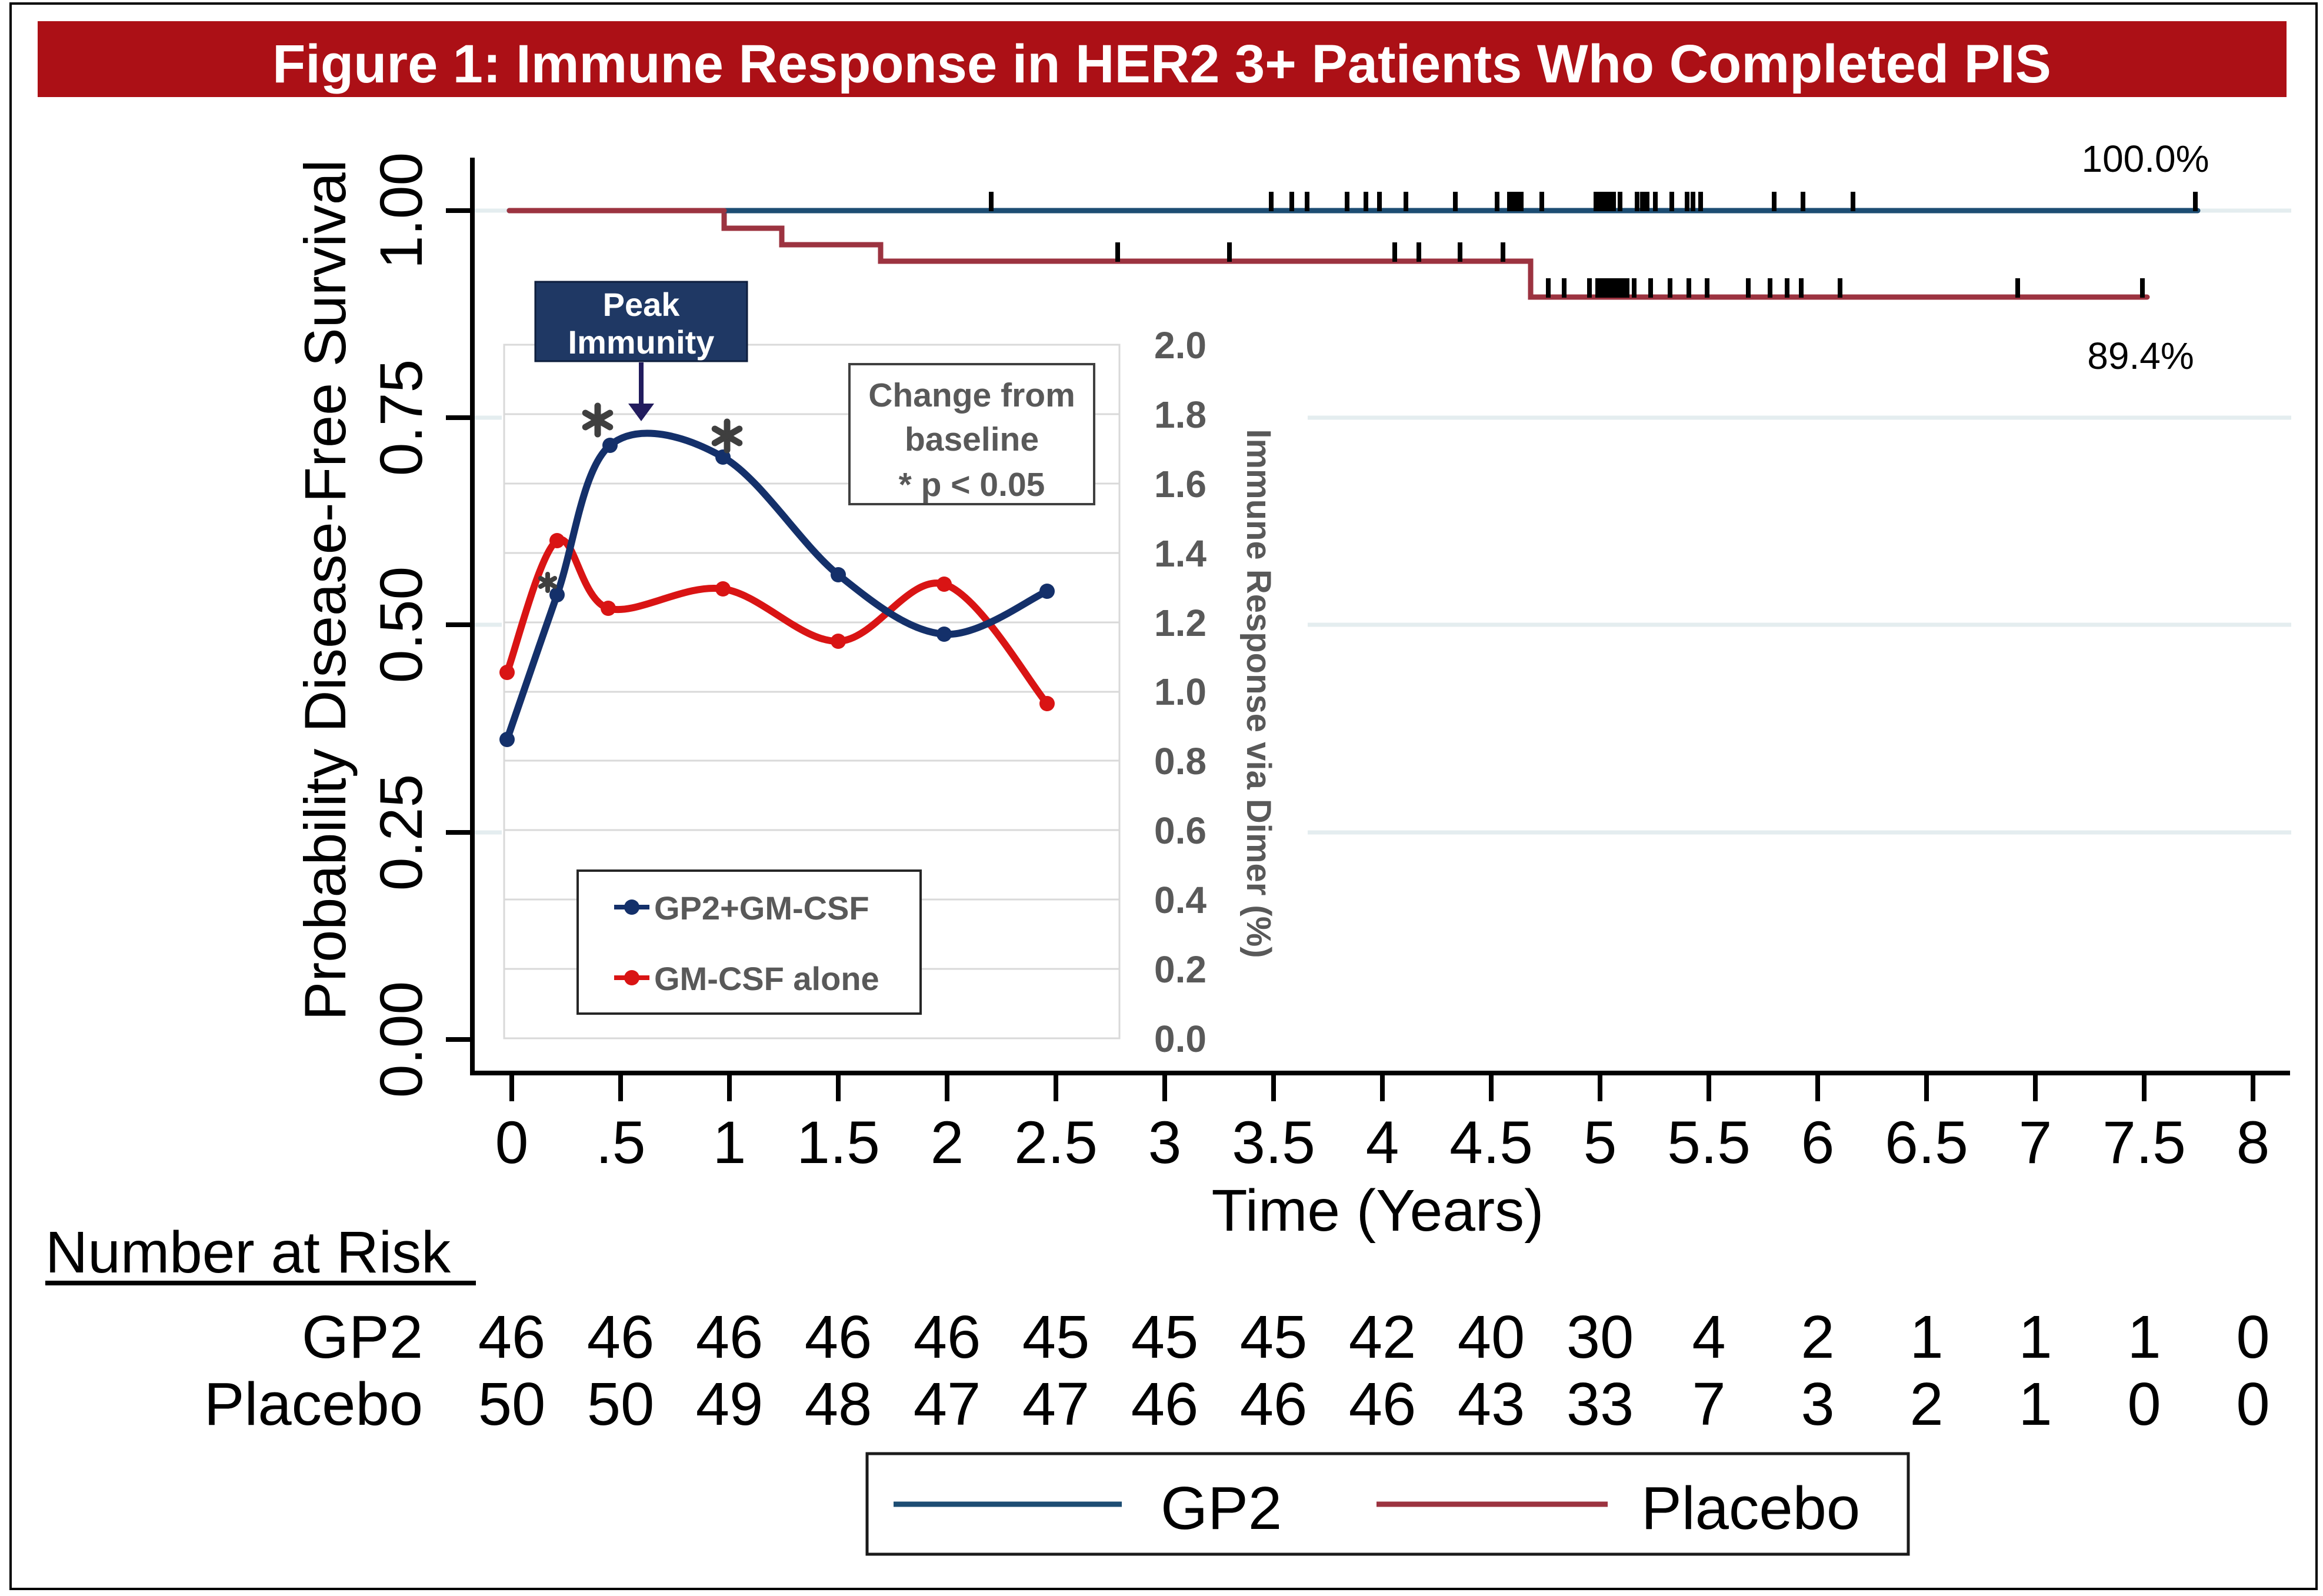 The width and height of the screenshot is (2323, 1596). What do you see at coordinates (1600, 1404) in the screenshot?
I see `svg-text: 33` at bounding box center [1600, 1404].